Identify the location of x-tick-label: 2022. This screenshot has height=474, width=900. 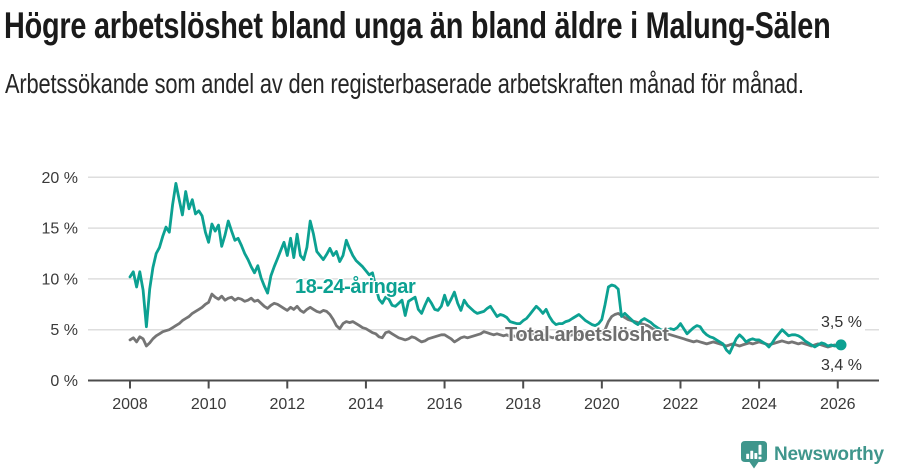
(681, 404).